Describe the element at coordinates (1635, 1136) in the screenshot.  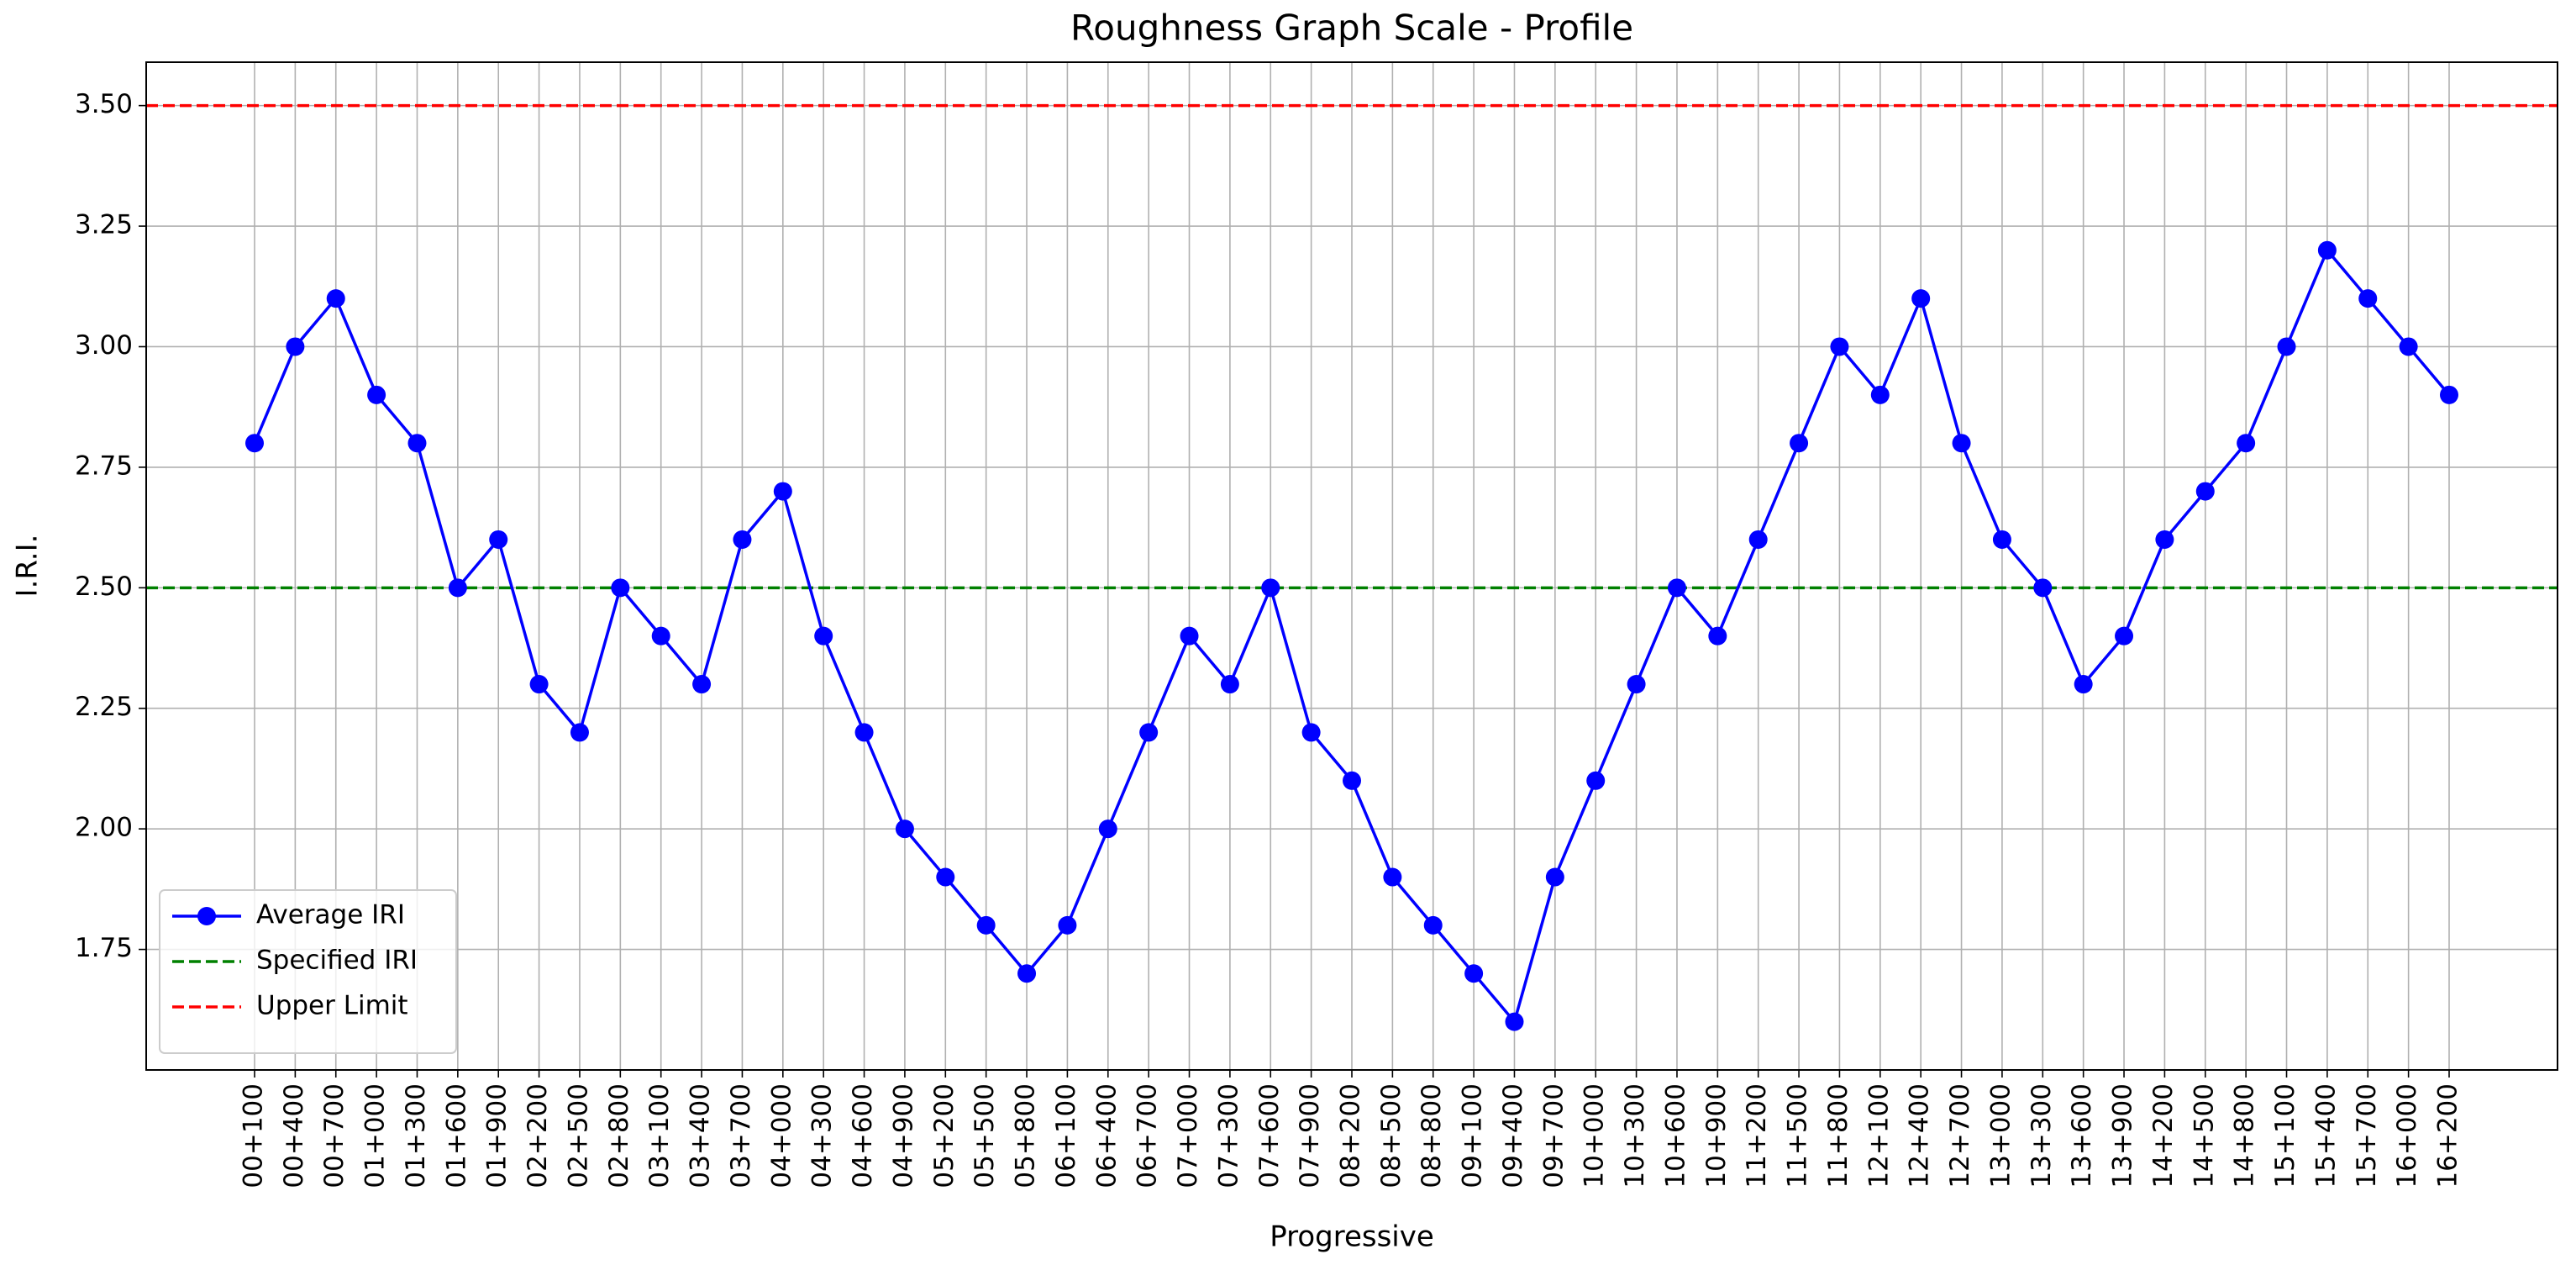
I see `x-tick-label: 10+300` at that location.